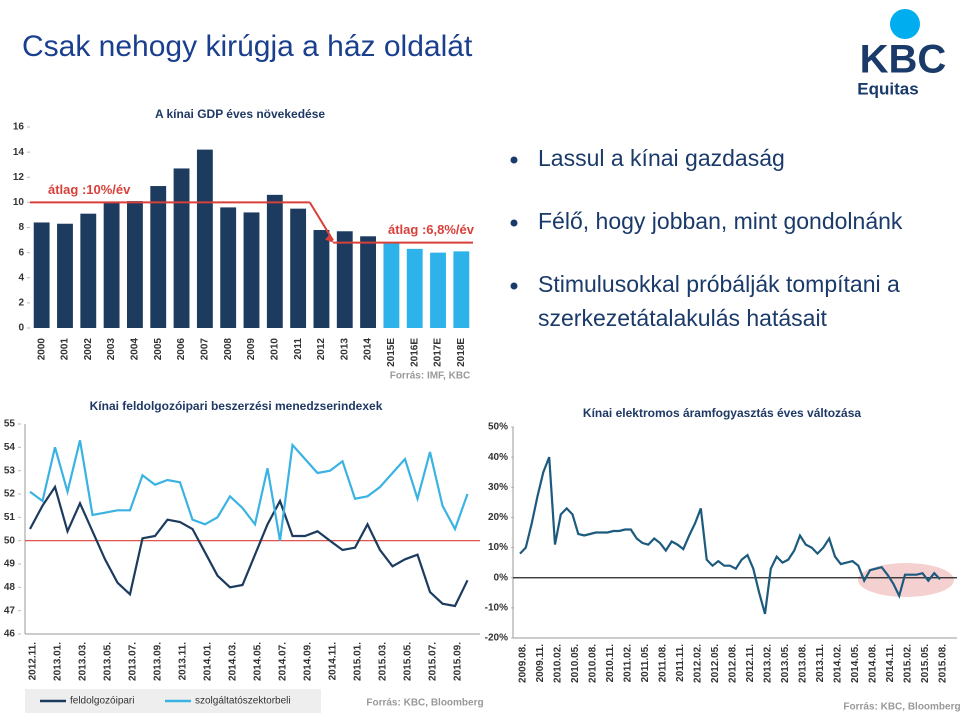  What do you see at coordinates (663, 663) in the screenshot?
I see `x-tick-label: 2011.08.` at bounding box center [663, 663].